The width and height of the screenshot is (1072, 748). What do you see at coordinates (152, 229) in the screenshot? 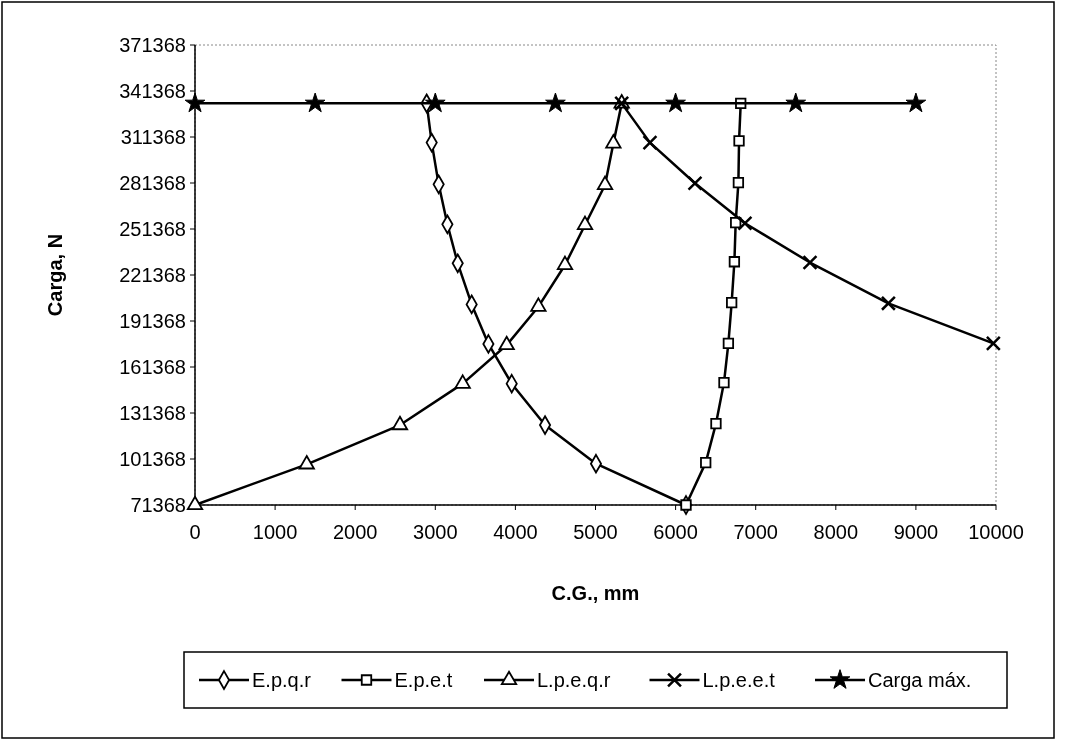
I see `y-tick-label: 251368` at bounding box center [152, 229].